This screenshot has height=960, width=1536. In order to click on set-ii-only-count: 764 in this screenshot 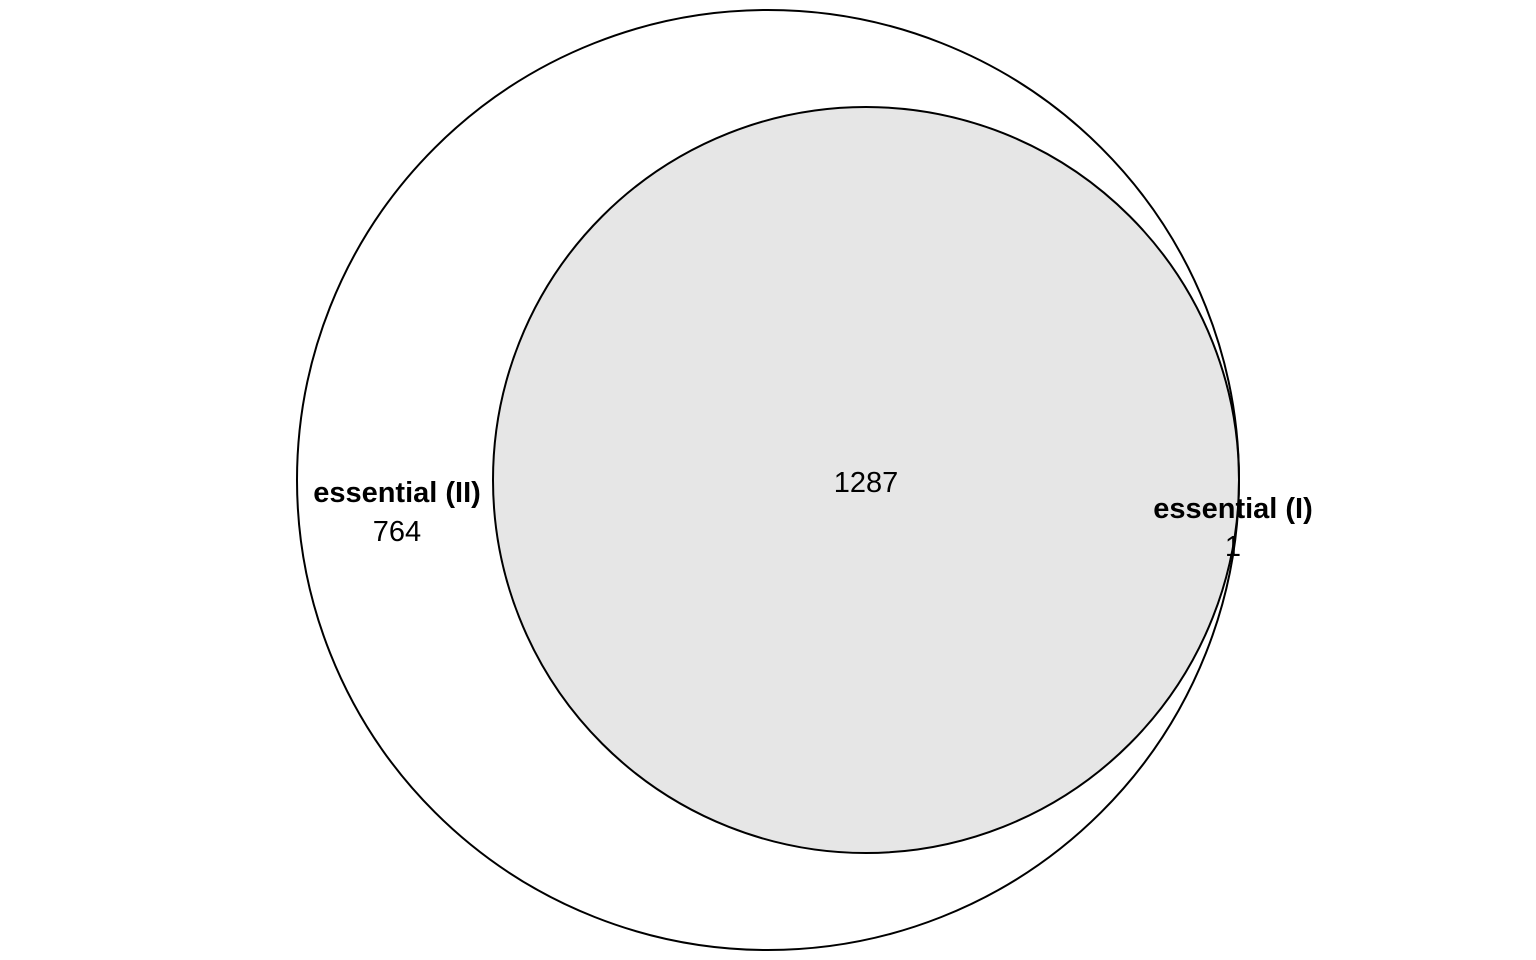, I will do `click(397, 532)`.